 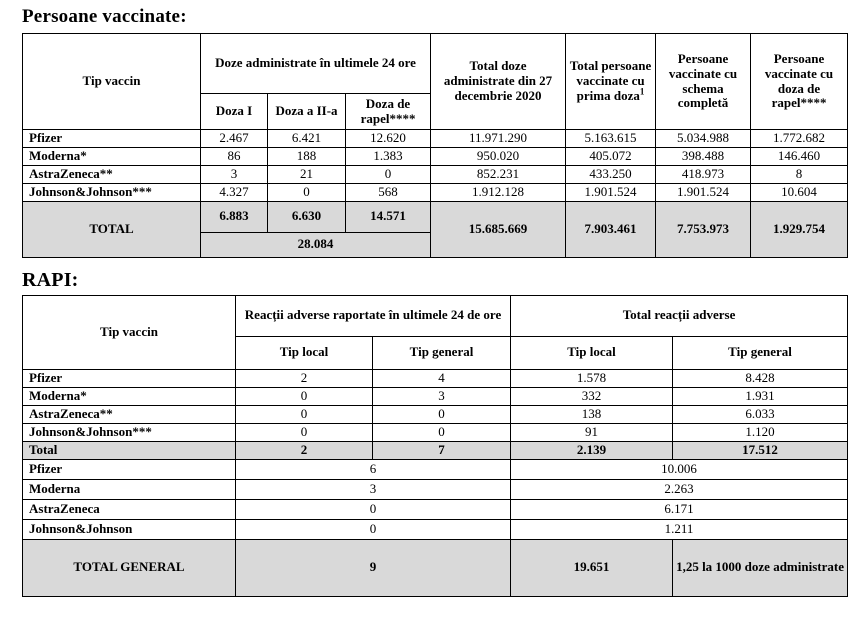 What do you see at coordinates (234, 111) in the screenshot?
I see `col-header-doza-1: Doza I` at bounding box center [234, 111].